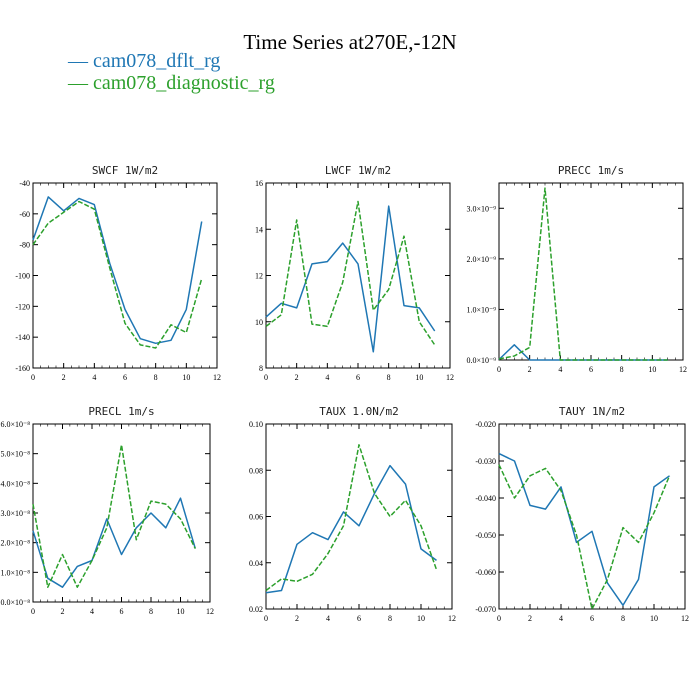 The height and width of the screenshot is (700, 700). Describe the element at coordinates (15, 513) in the screenshot. I see `y-tick-label: 3.0×10⁻⁸` at that location.